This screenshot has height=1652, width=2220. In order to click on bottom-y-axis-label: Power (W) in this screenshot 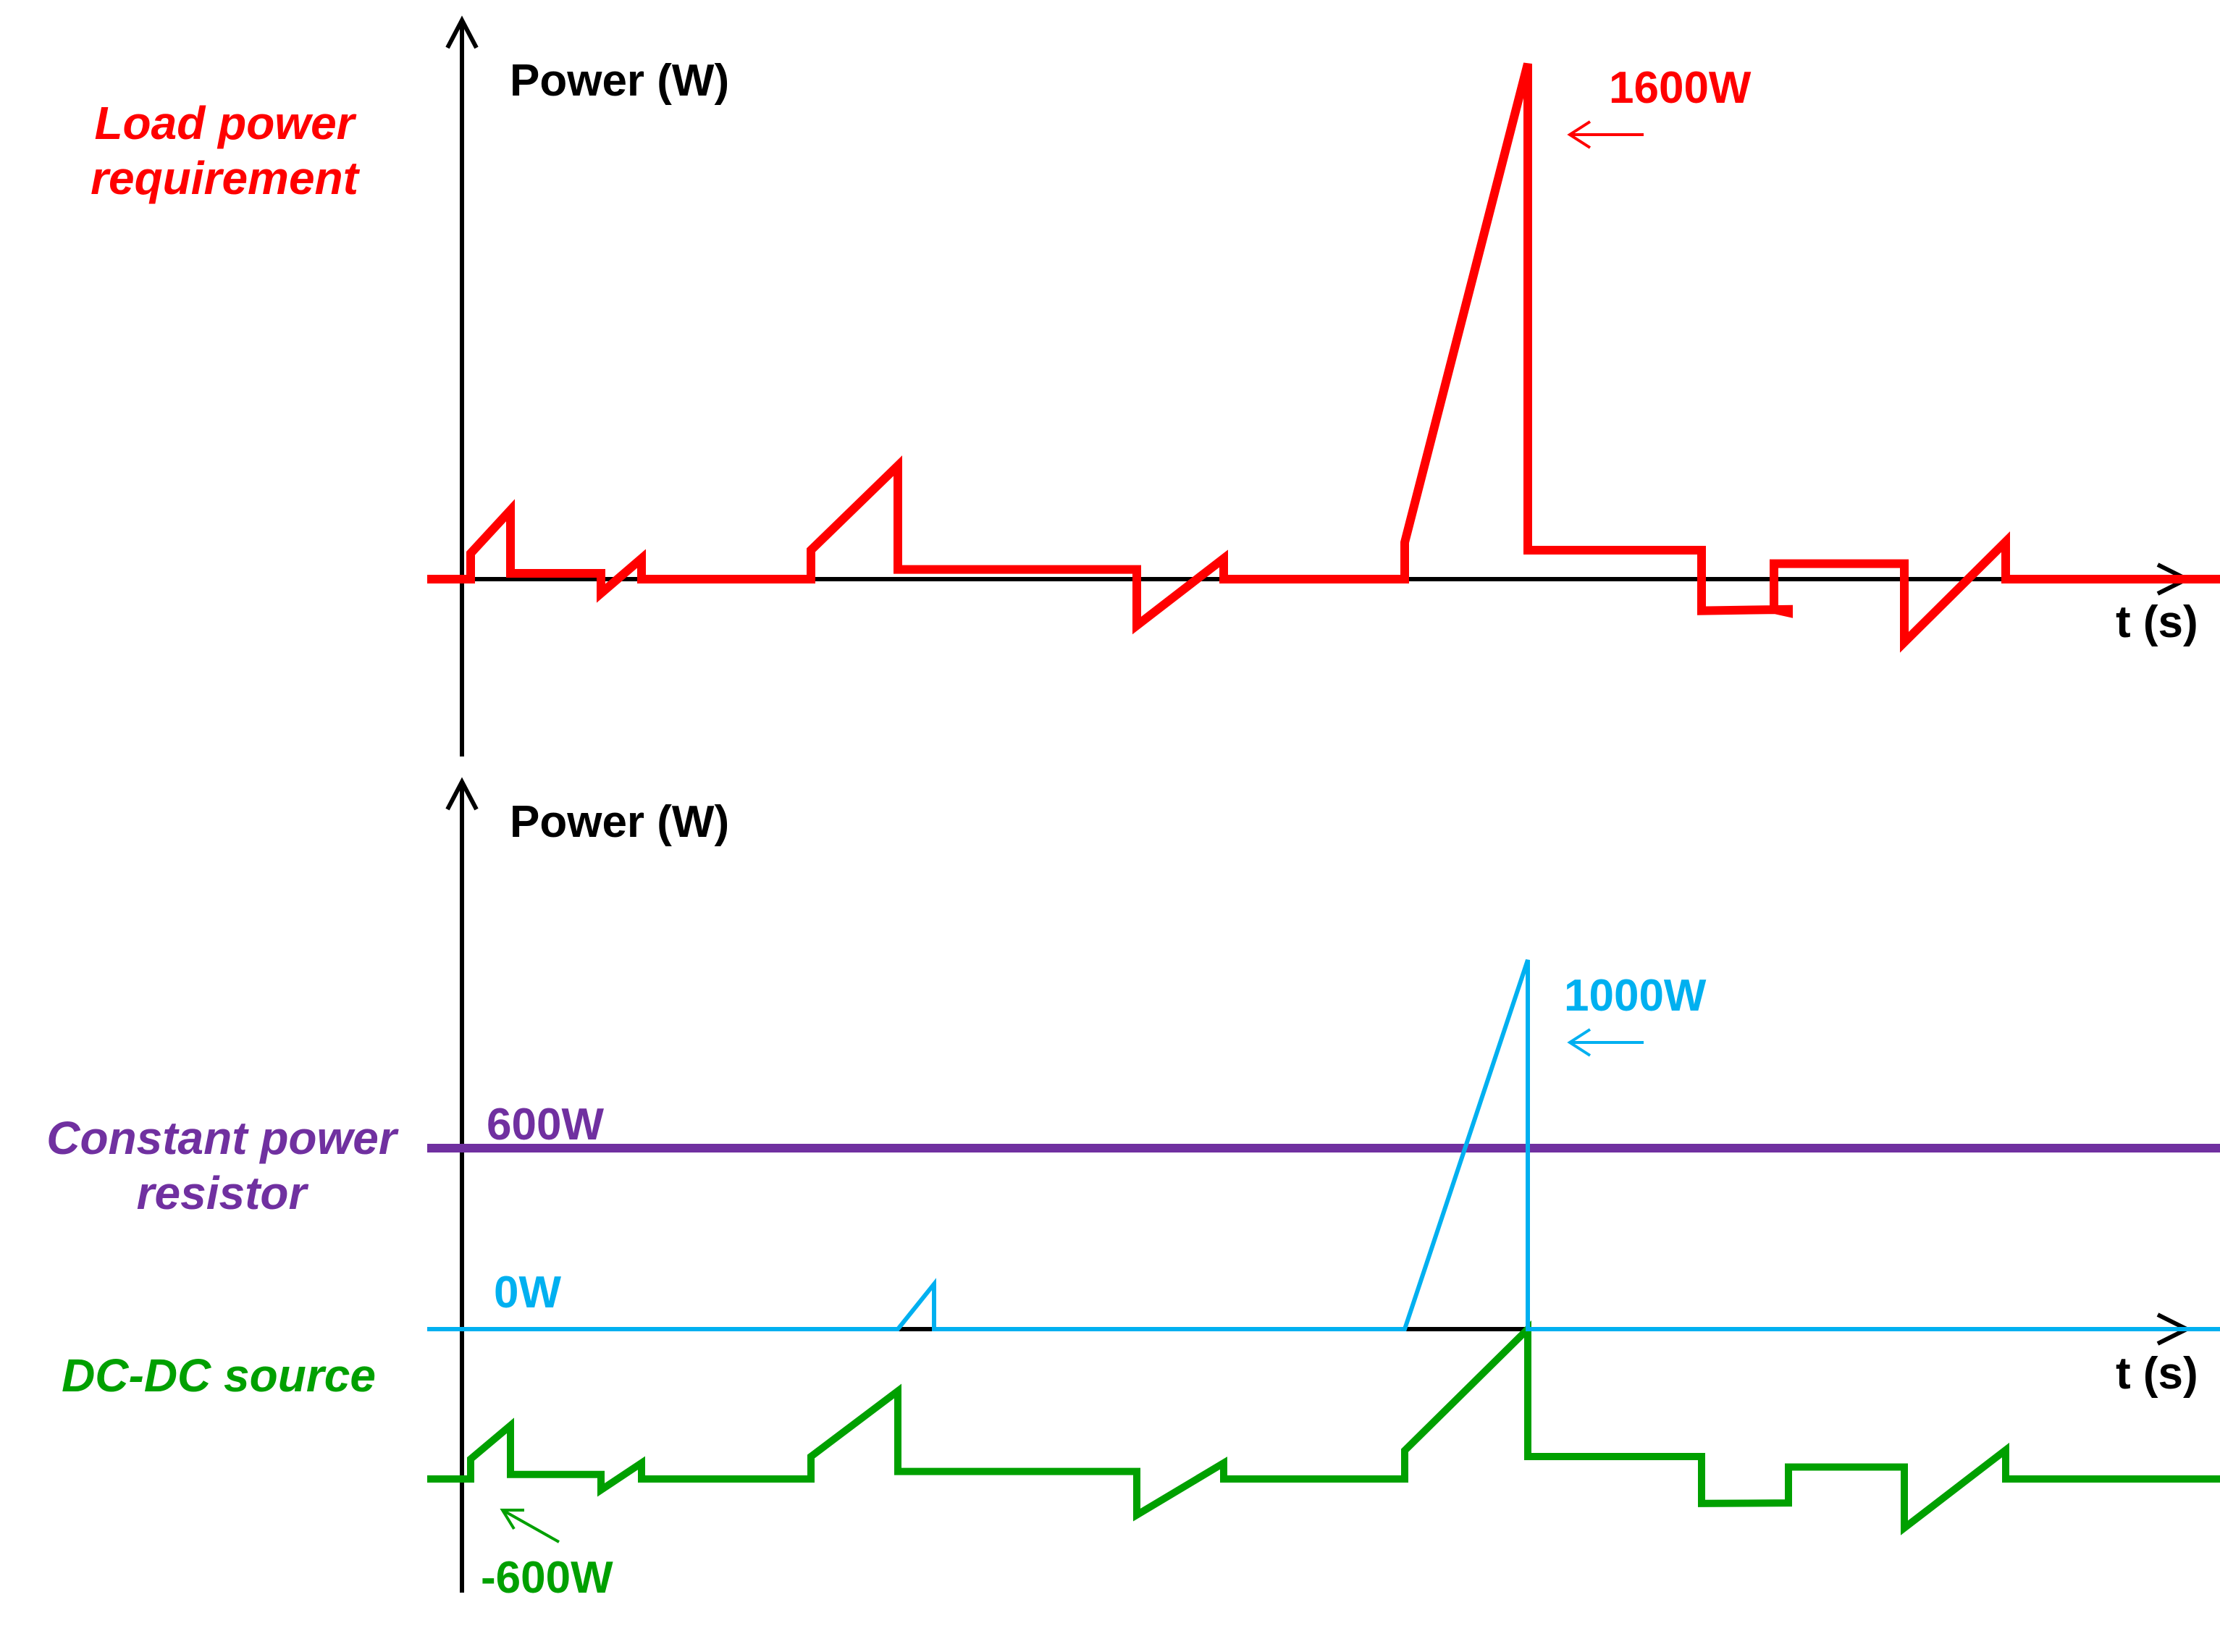, I will do `click(619, 822)`.